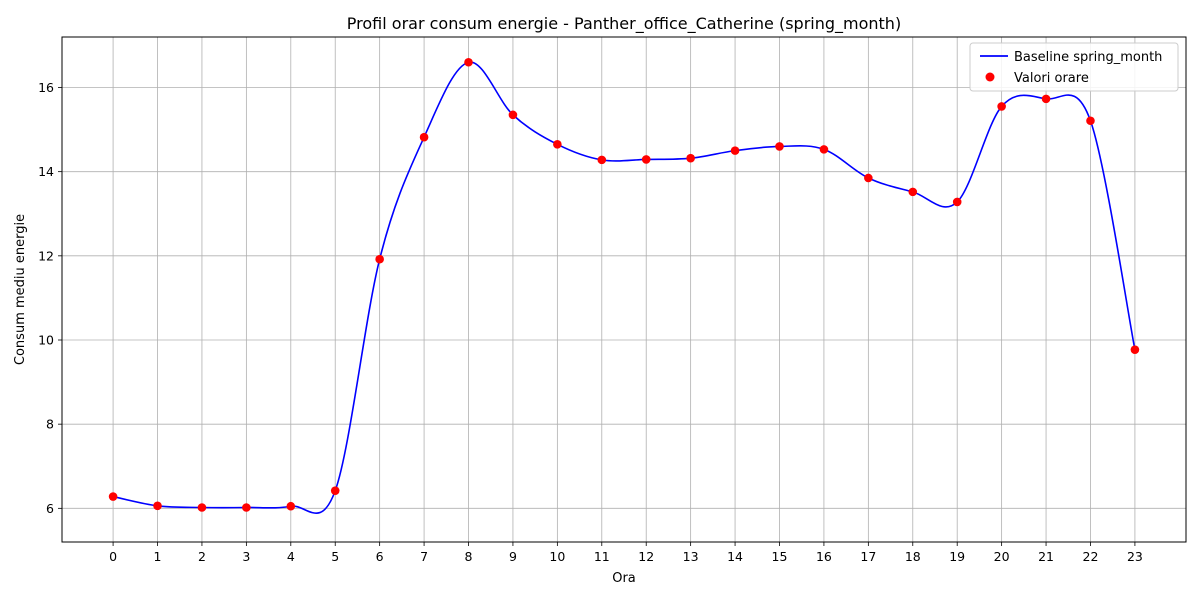 The image size is (1200, 600). I want to click on x-tick-label: 23, so click(1135, 556).